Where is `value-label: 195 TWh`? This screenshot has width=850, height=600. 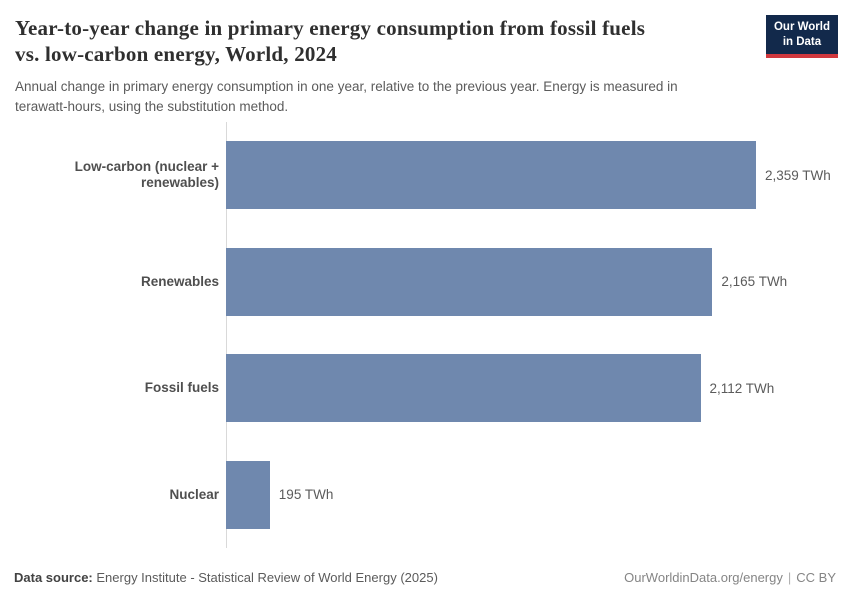 value-label: 195 TWh is located at coordinates (306, 495).